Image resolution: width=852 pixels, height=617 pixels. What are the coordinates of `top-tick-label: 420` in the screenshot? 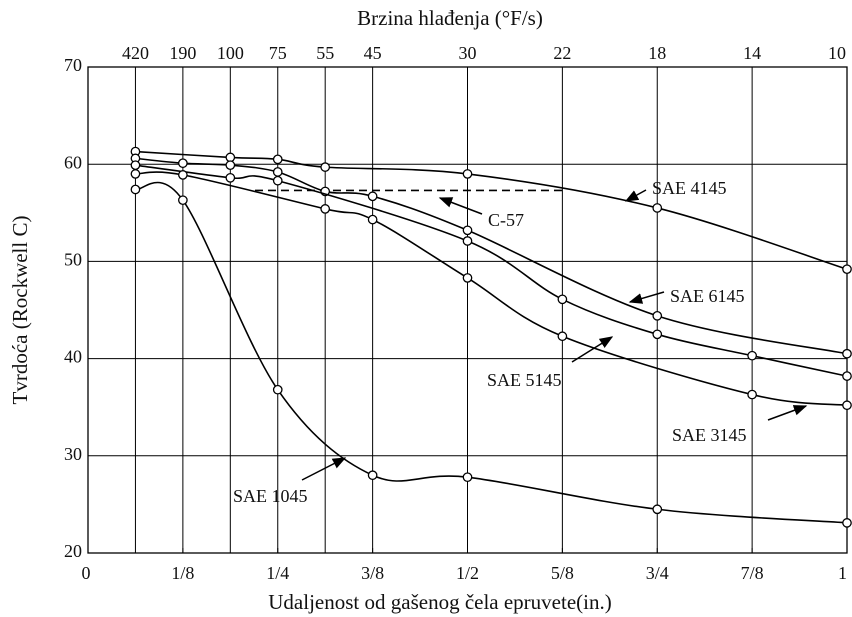 It's located at (135, 53).